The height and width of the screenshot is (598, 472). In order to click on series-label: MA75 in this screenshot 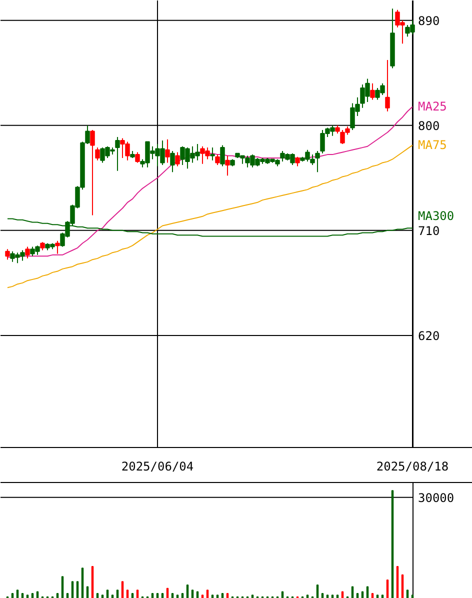, I will do `click(432, 145)`.